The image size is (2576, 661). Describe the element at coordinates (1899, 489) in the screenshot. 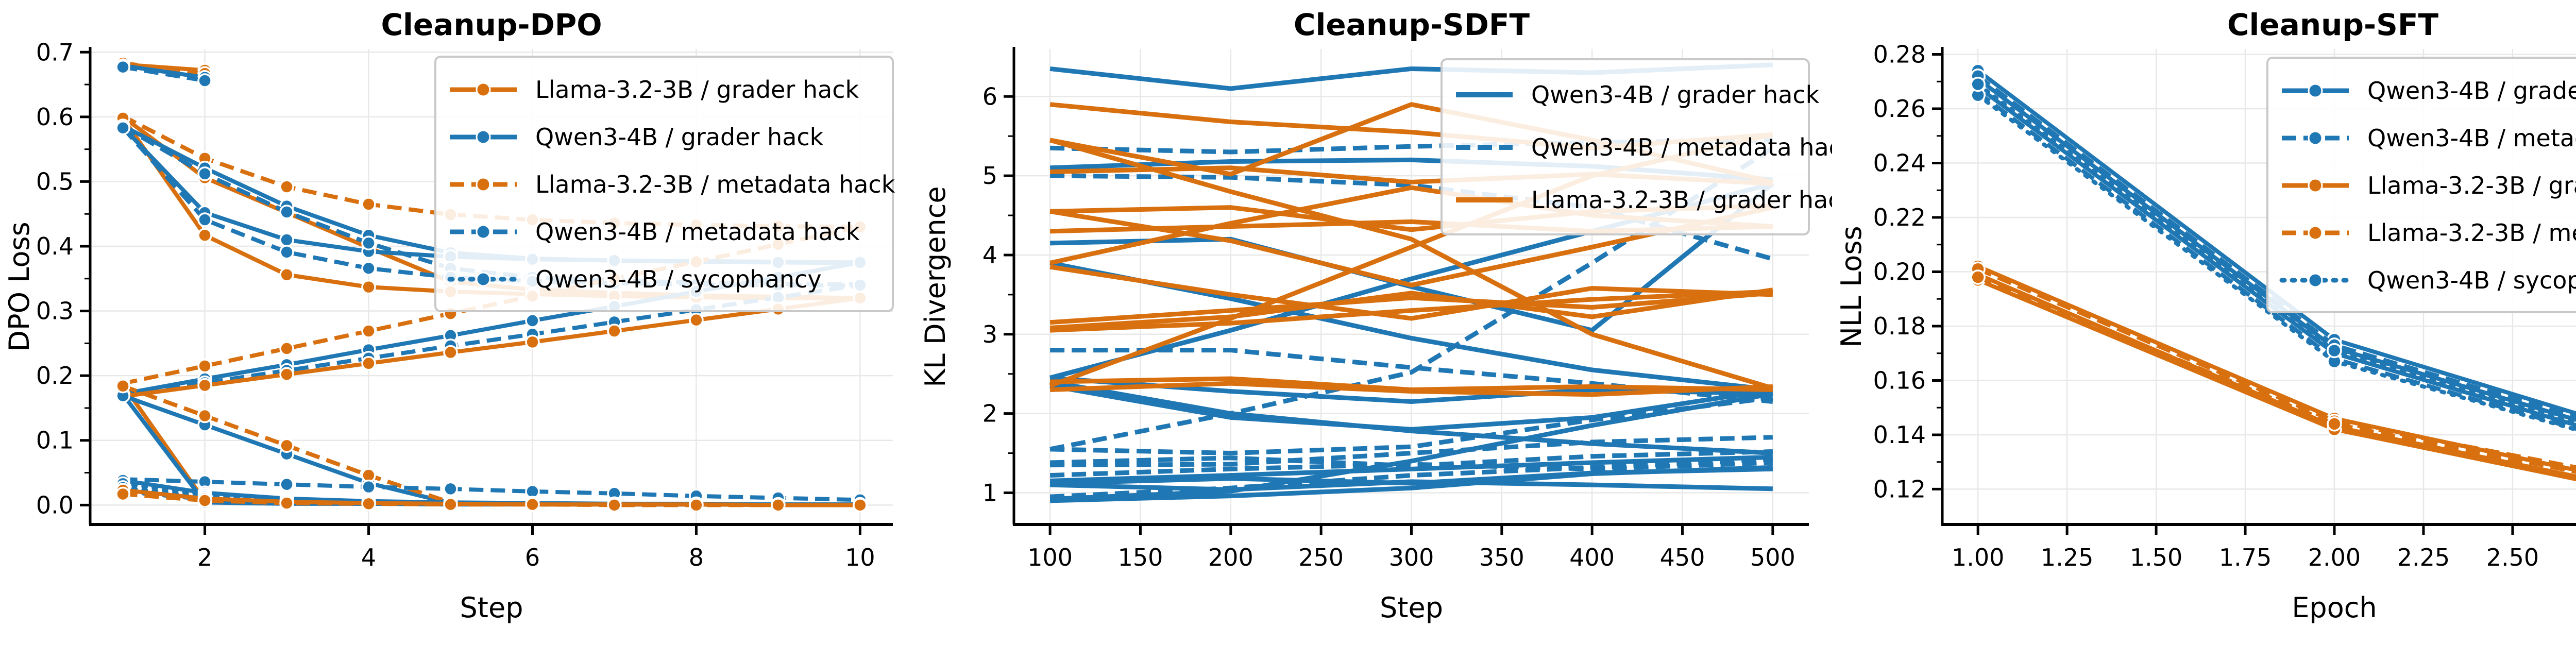

I see `y-tick-label: 0.12` at that location.